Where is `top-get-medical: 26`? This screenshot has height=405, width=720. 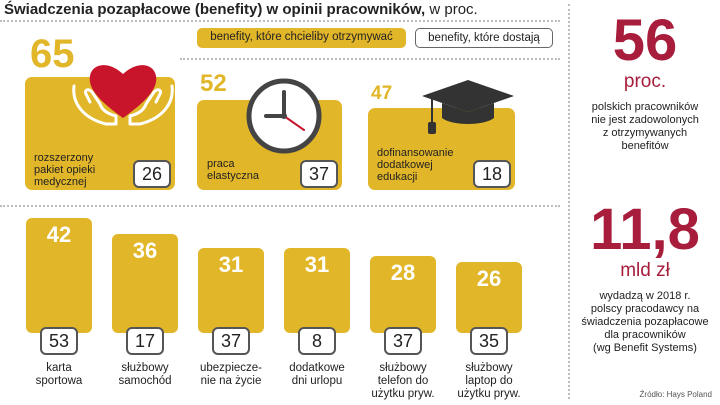 top-get-medical: 26 is located at coordinates (152, 174).